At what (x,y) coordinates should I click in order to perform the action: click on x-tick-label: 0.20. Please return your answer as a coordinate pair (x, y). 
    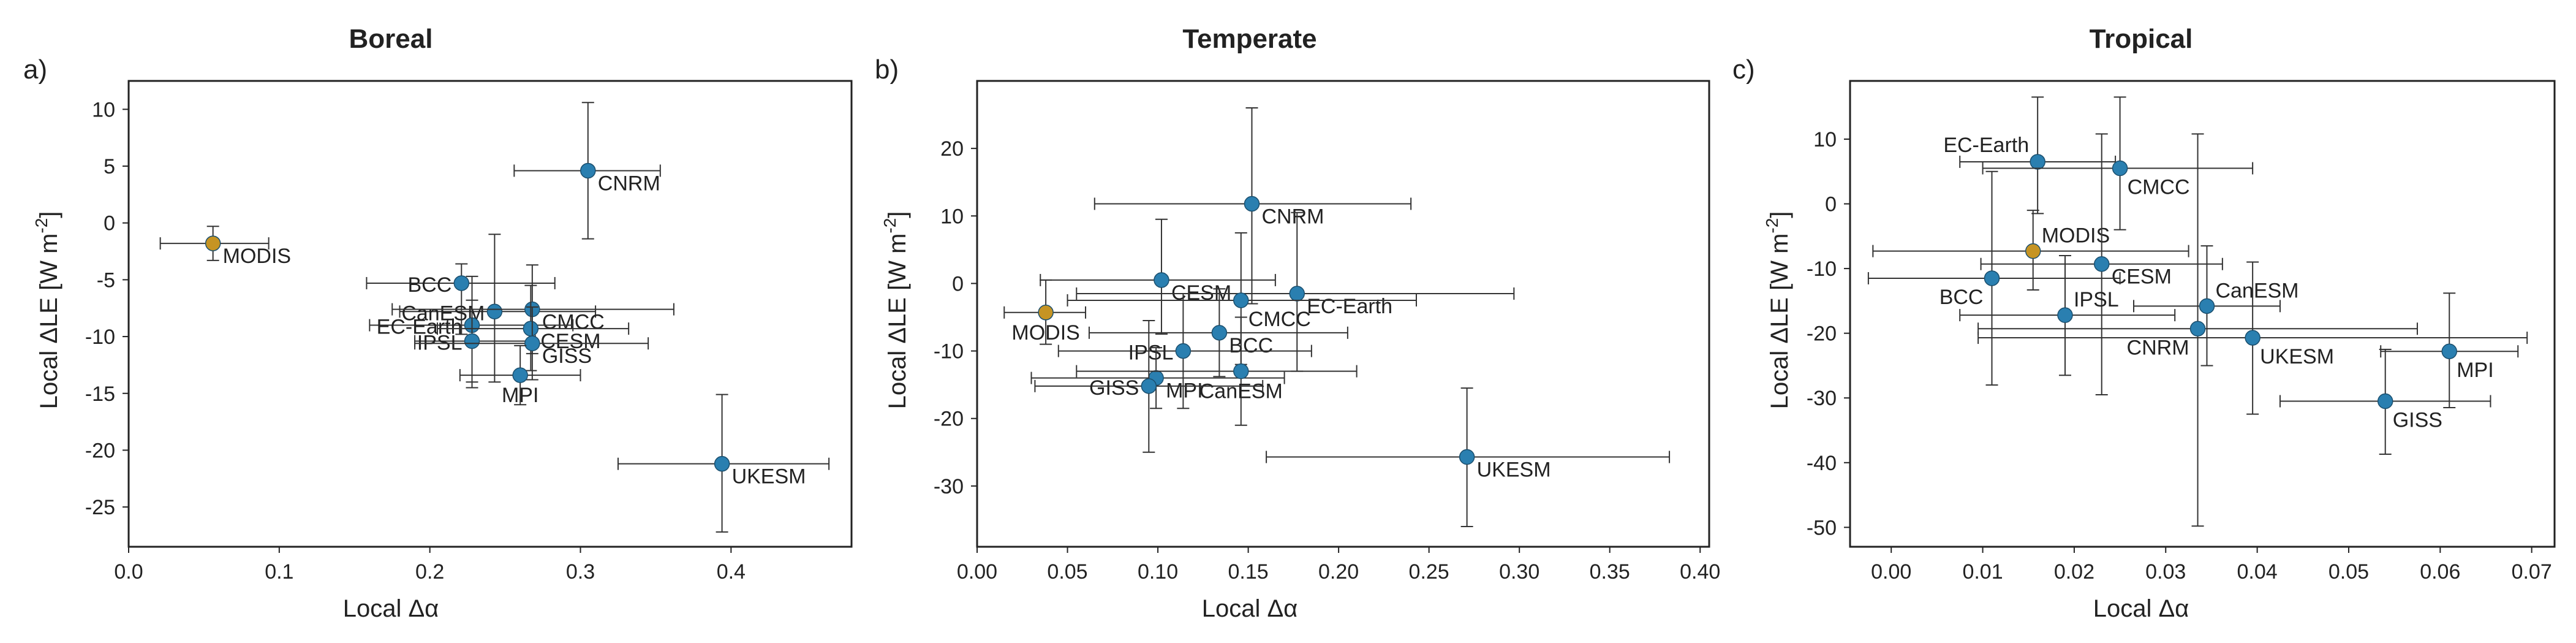
    Looking at the image, I should click on (1338, 572).